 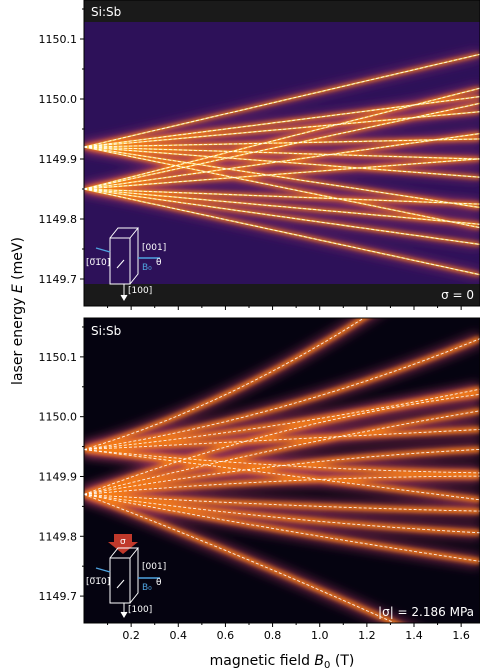 I want to click on bottom-branch-8-fit, so click(x=282, y=471).